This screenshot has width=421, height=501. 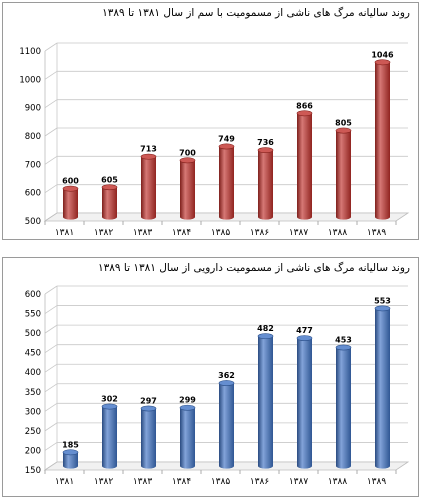 What do you see at coordinates (33, 137) in the screenshot?
I see `y-tick-label: 800` at bounding box center [33, 137].